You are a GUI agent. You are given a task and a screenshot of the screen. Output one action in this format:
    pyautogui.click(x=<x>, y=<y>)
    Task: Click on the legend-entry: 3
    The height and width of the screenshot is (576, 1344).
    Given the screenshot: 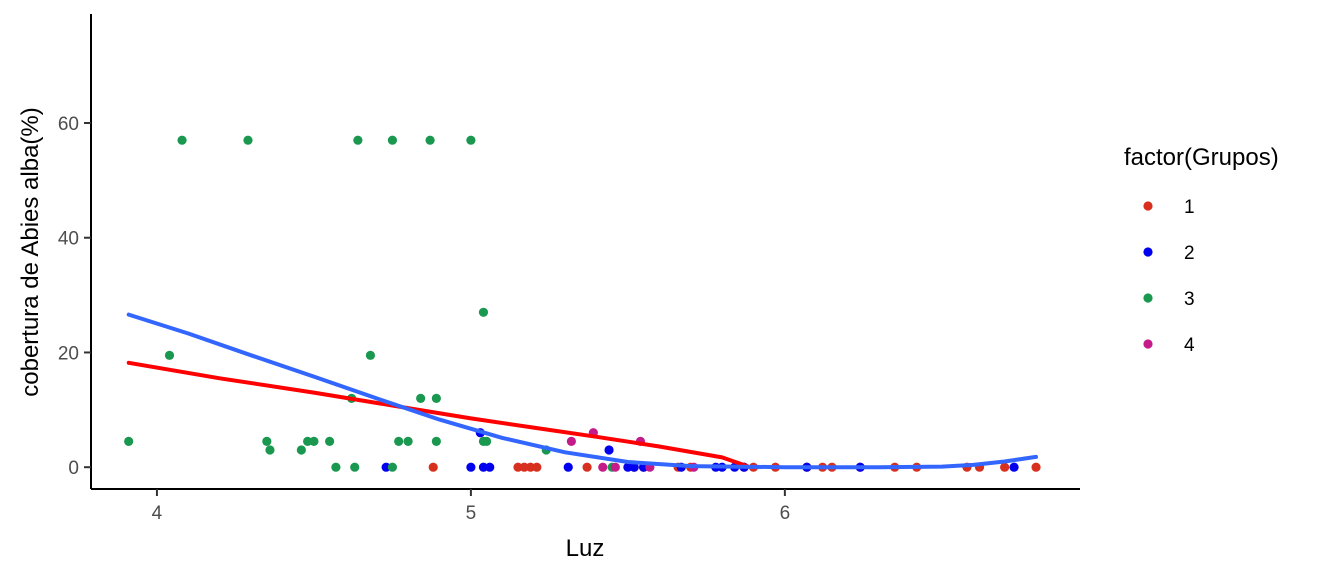 What is the action you would take?
    pyautogui.click(x=1169, y=299)
    